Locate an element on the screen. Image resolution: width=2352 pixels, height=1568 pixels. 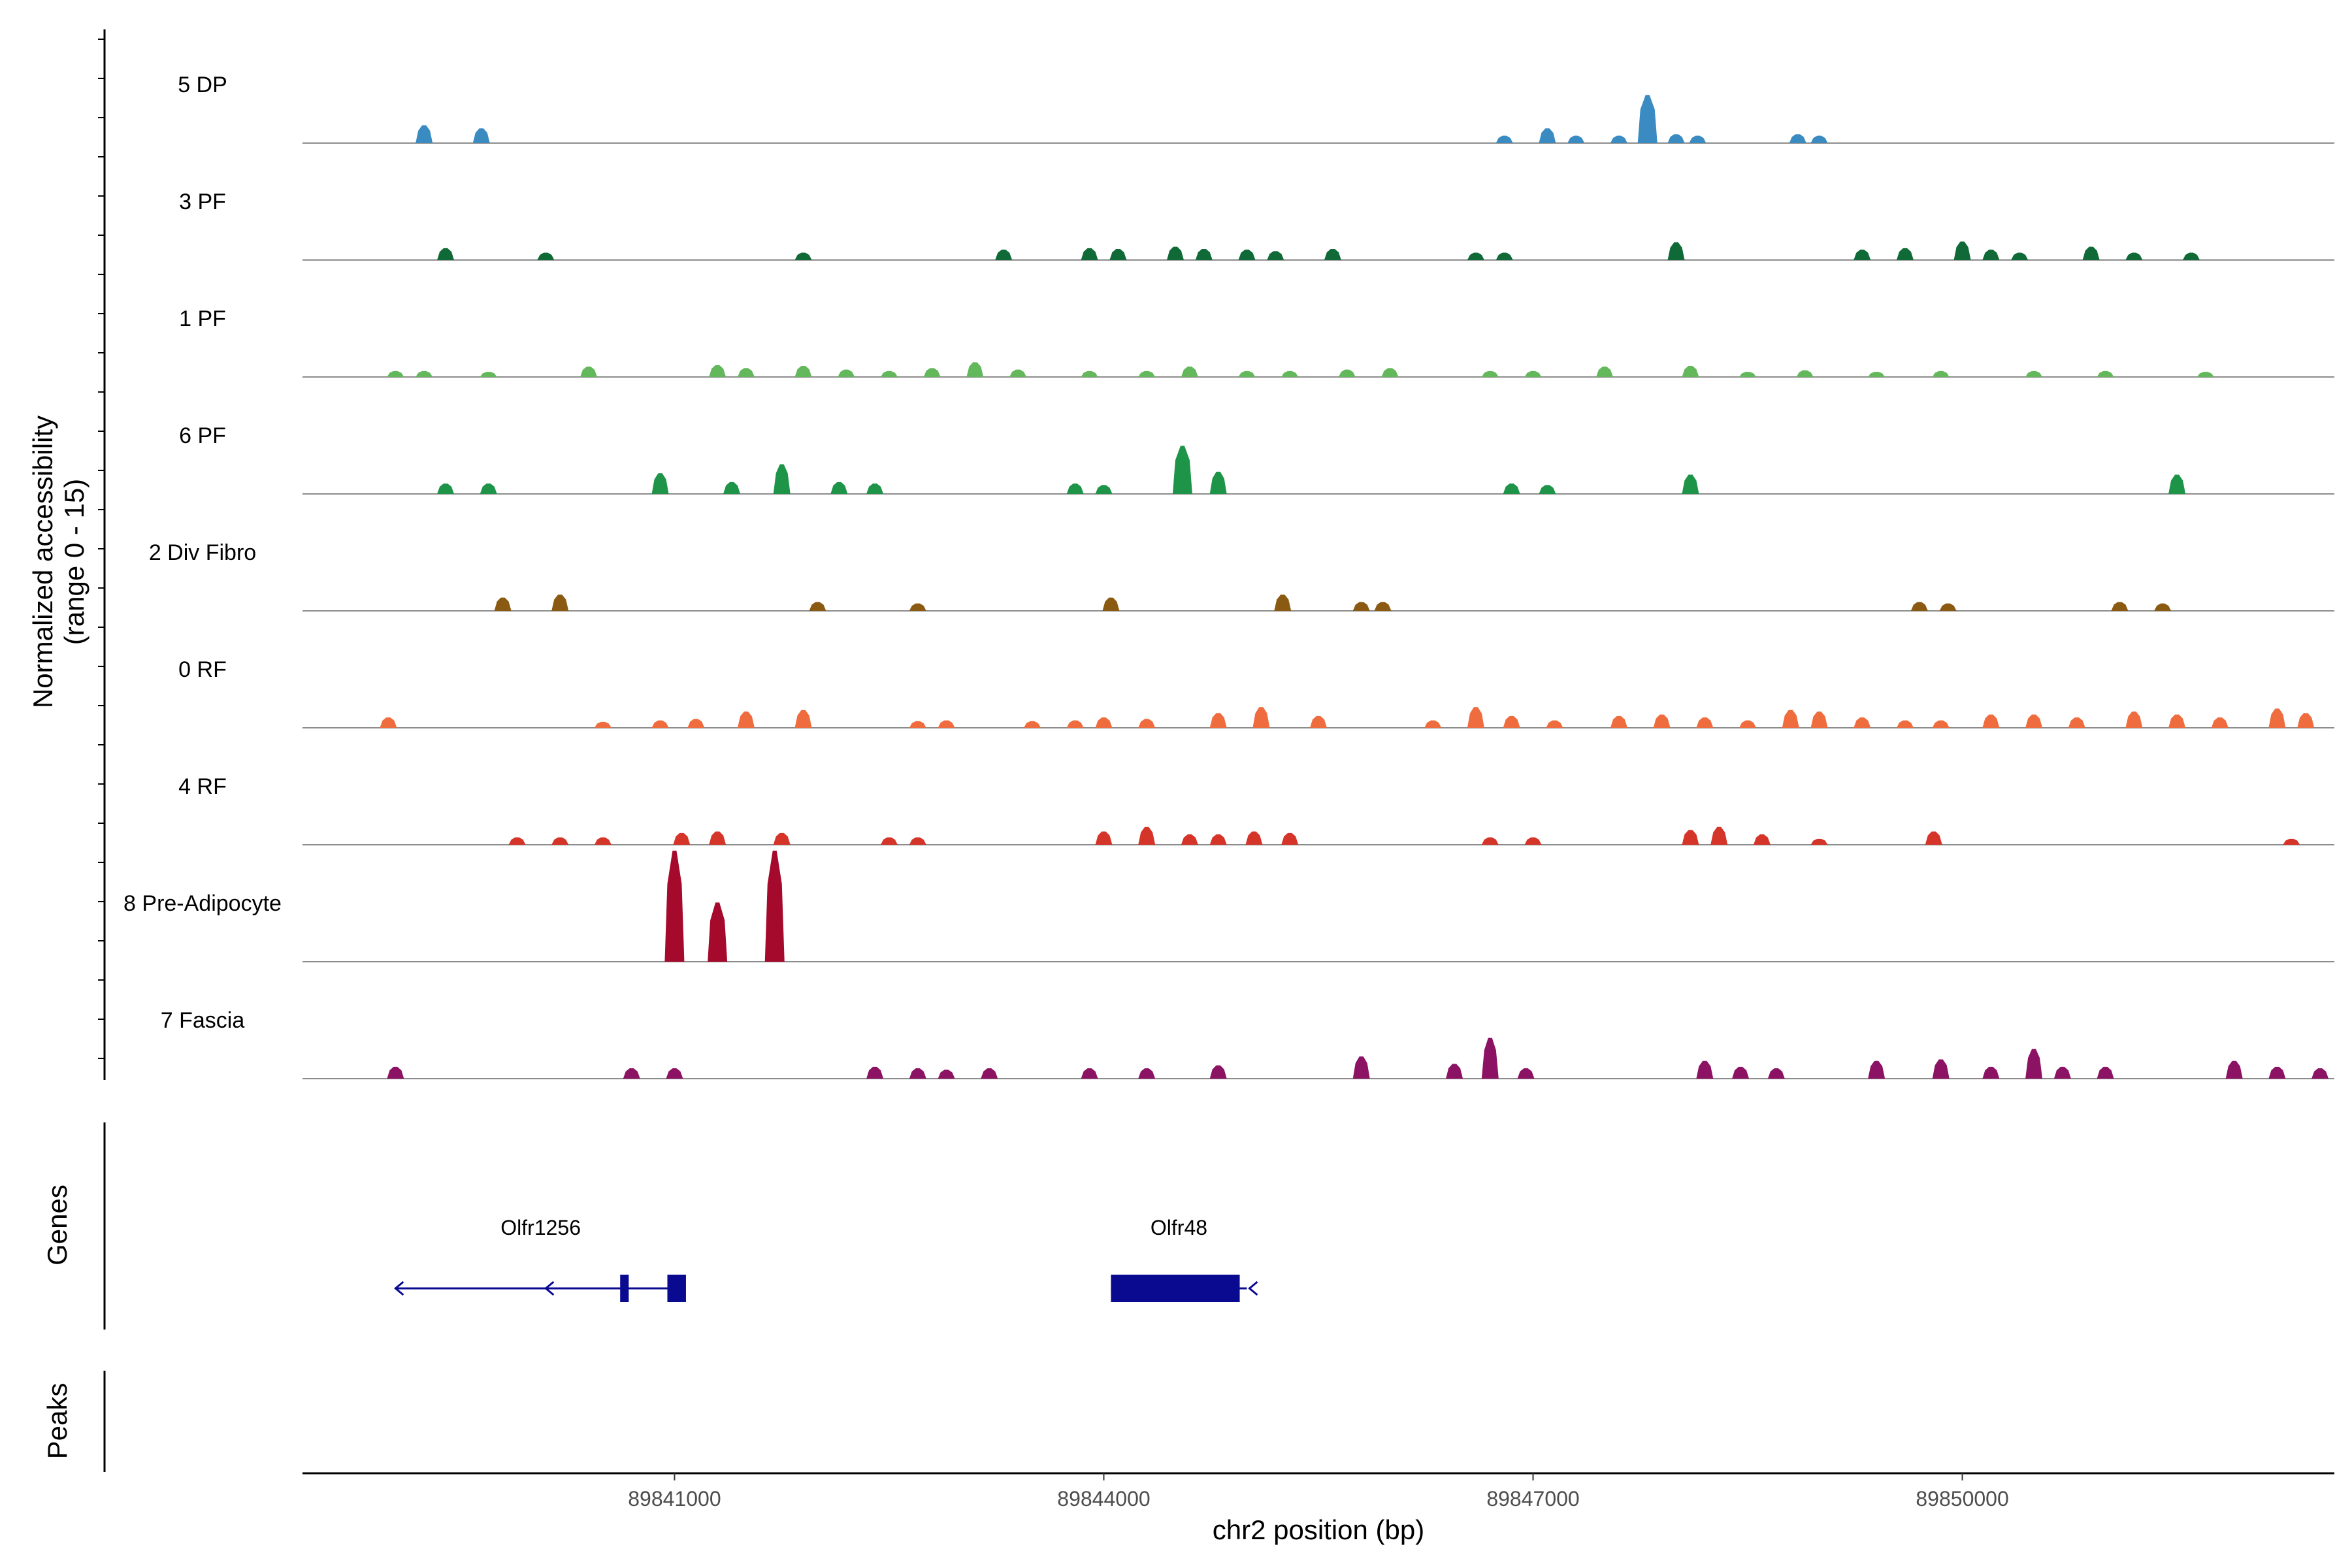
track-label: 5 DP is located at coordinates (202, 85).